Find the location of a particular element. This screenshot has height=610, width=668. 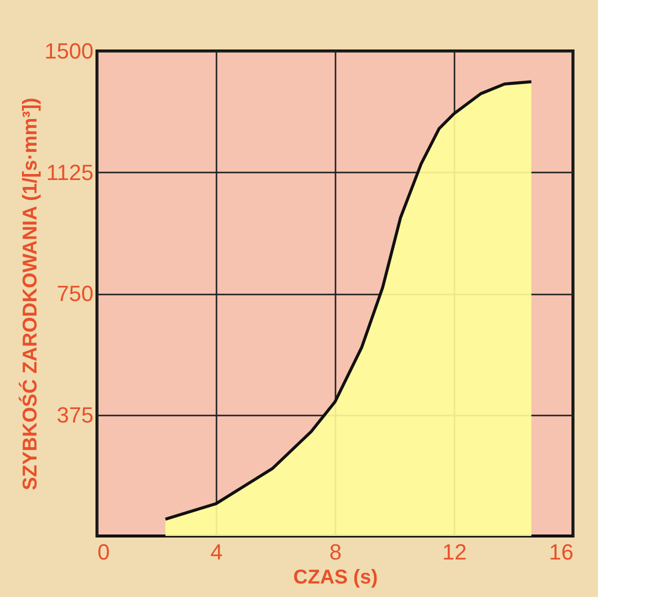

x-tick-label: 8 is located at coordinates (335, 552).